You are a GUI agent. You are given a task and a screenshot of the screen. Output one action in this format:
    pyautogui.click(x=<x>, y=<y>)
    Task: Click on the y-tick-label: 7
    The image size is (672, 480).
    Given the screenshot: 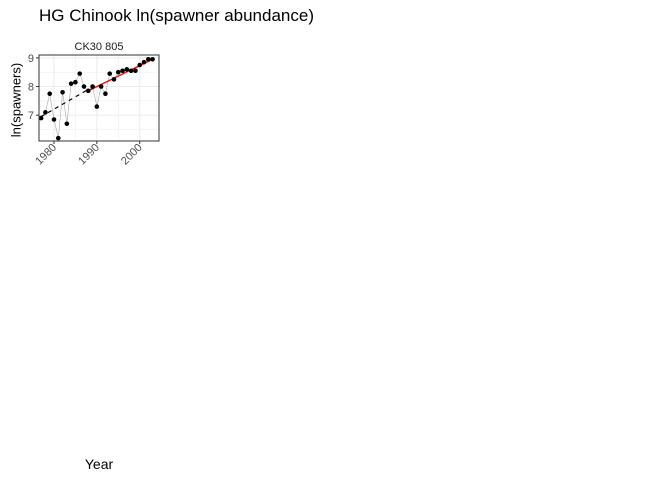 What is the action you would take?
    pyautogui.click(x=31, y=116)
    